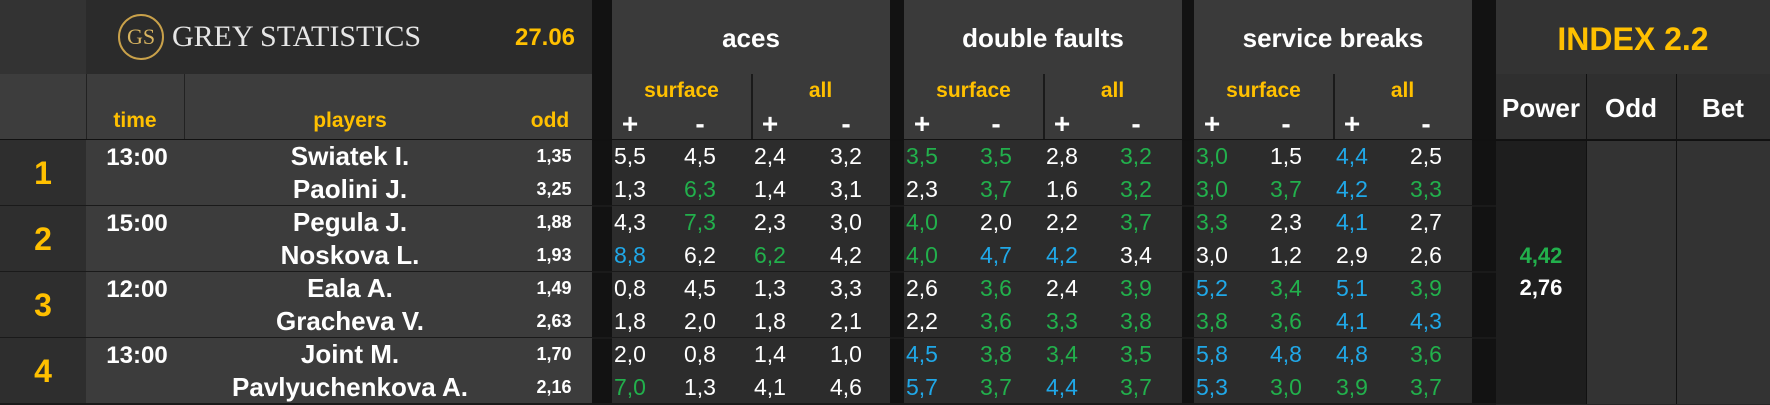 Image resolution: width=1770 pixels, height=405 pixels. Describe the element at coordinates (1043, 37) in the screenshot. I see `section-title: double faults` at that location.